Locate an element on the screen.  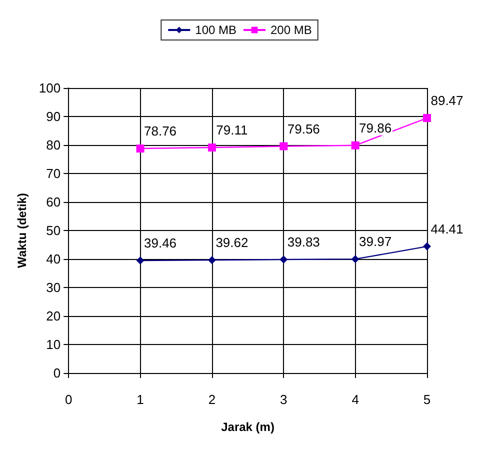
data-label: 39.62 is located at coordinates (232, 242).